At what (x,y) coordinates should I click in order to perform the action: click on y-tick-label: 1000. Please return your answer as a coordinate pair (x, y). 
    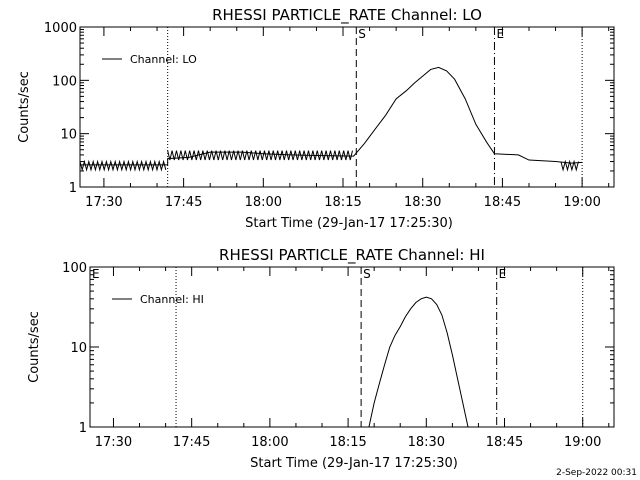
    Looking at the image, I should click on (60, 28).